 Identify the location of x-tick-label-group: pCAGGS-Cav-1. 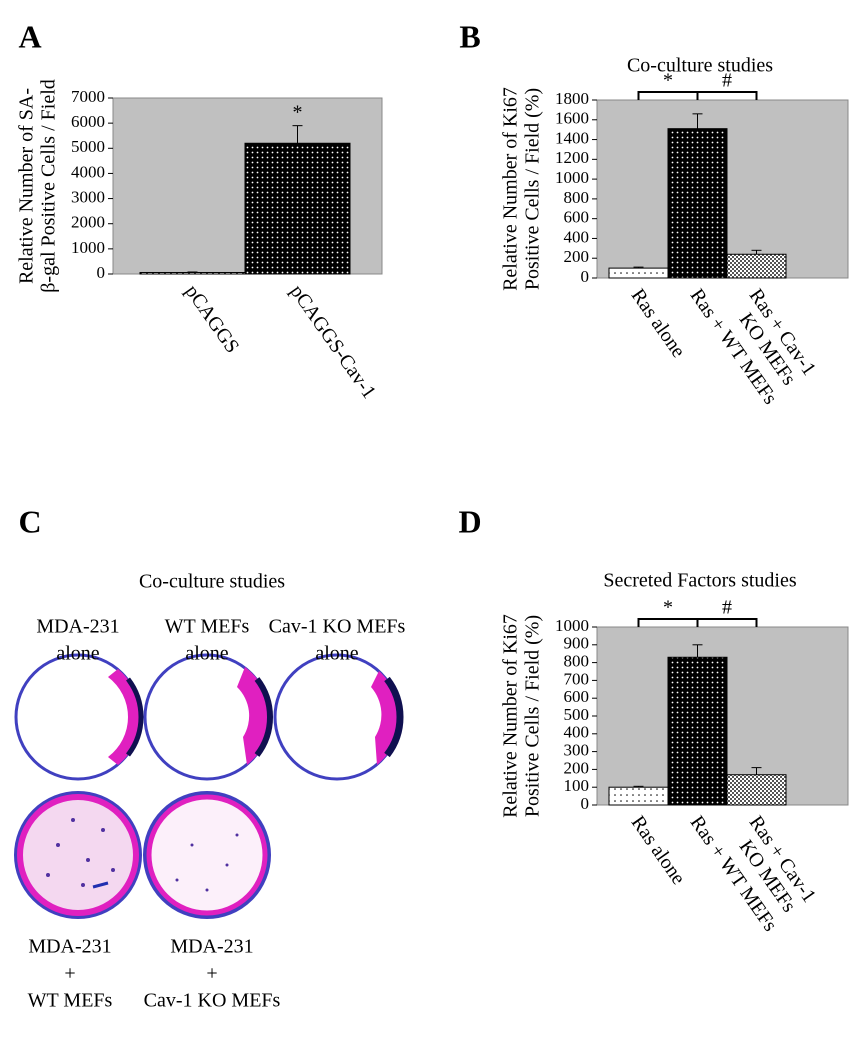
(333, 342).